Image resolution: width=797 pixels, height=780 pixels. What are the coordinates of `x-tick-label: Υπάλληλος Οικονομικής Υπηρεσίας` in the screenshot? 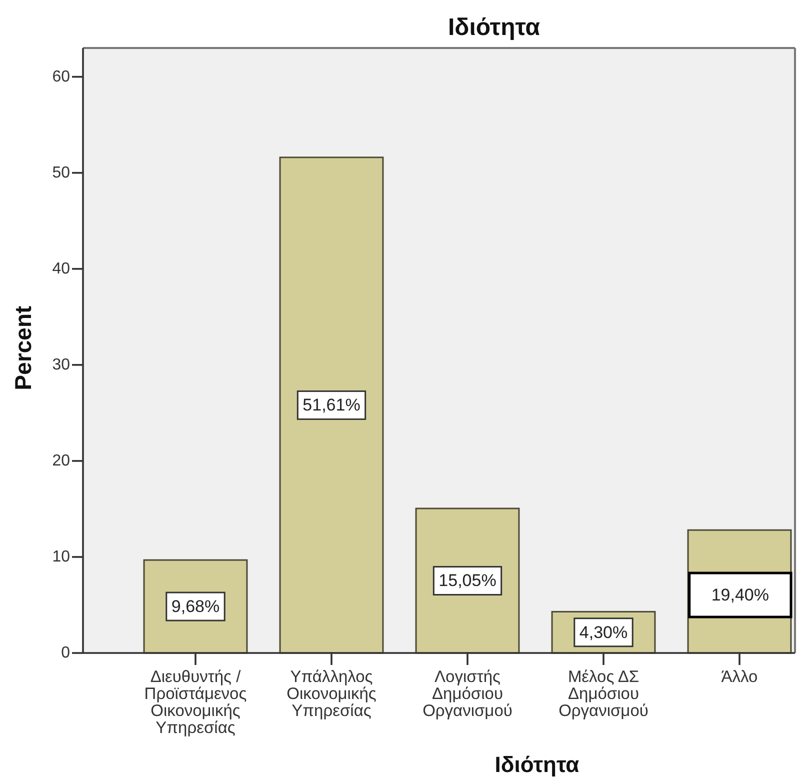 It's located at (331, 694).